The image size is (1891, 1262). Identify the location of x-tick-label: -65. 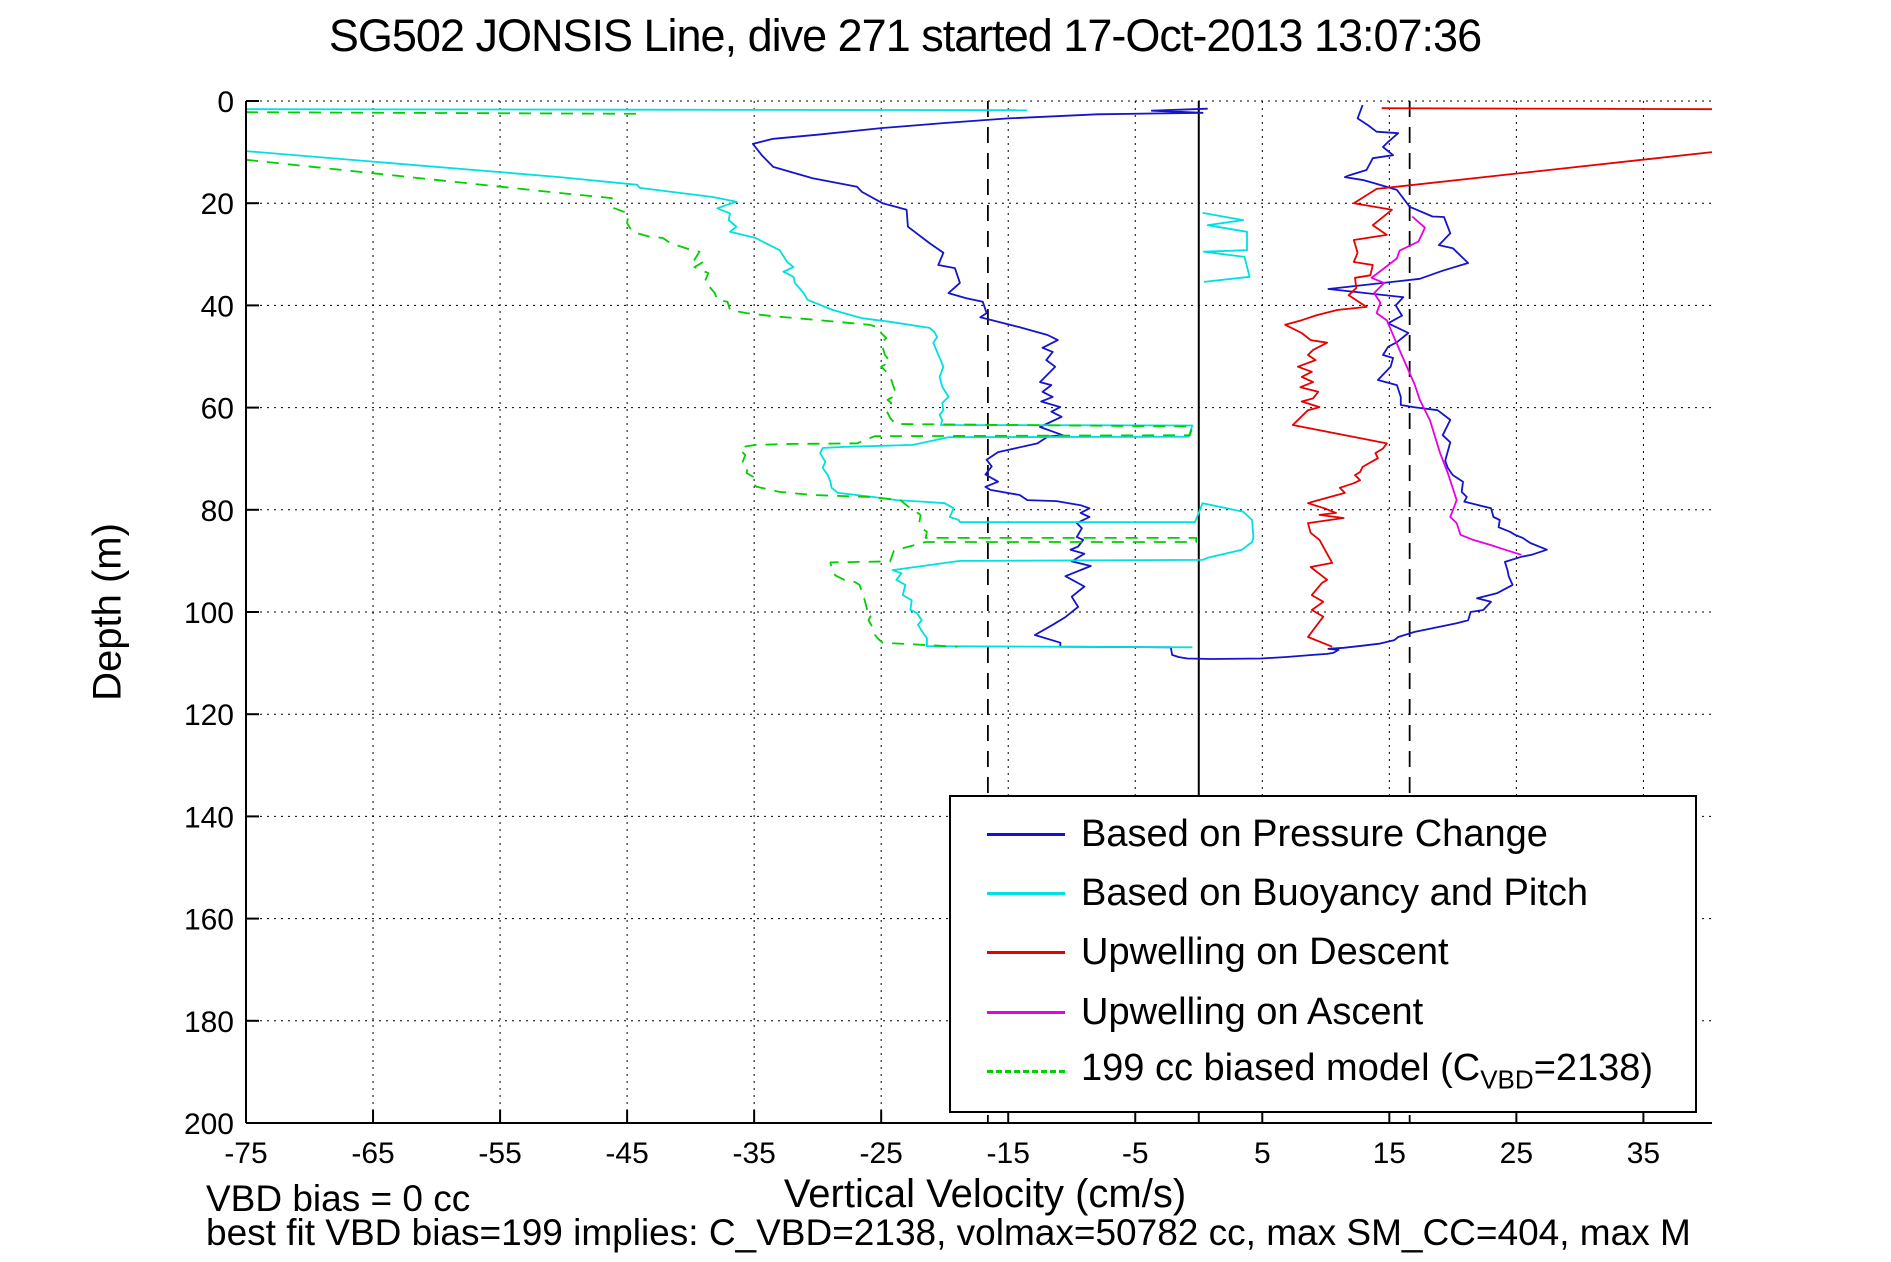
(372, 1153).